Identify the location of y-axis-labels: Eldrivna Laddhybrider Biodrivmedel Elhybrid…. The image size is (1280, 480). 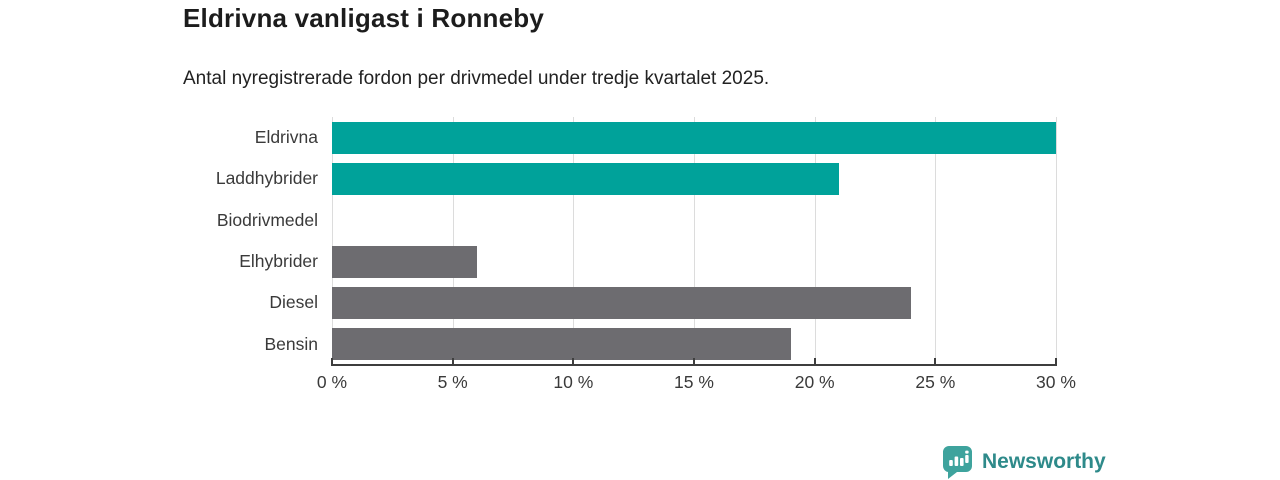
(159, 241).